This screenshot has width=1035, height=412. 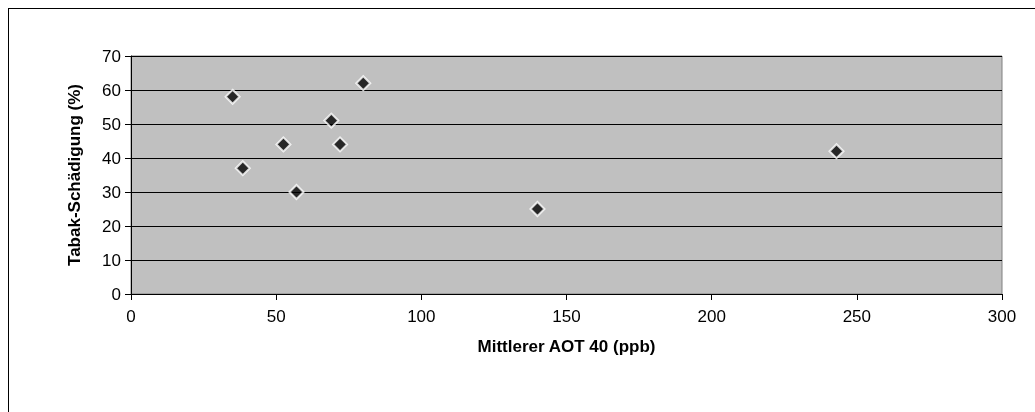 What do you see at coordinates (111, 90) in the screenshot?
I see `y-tick-label: 60` at bounding box center [111, 90].